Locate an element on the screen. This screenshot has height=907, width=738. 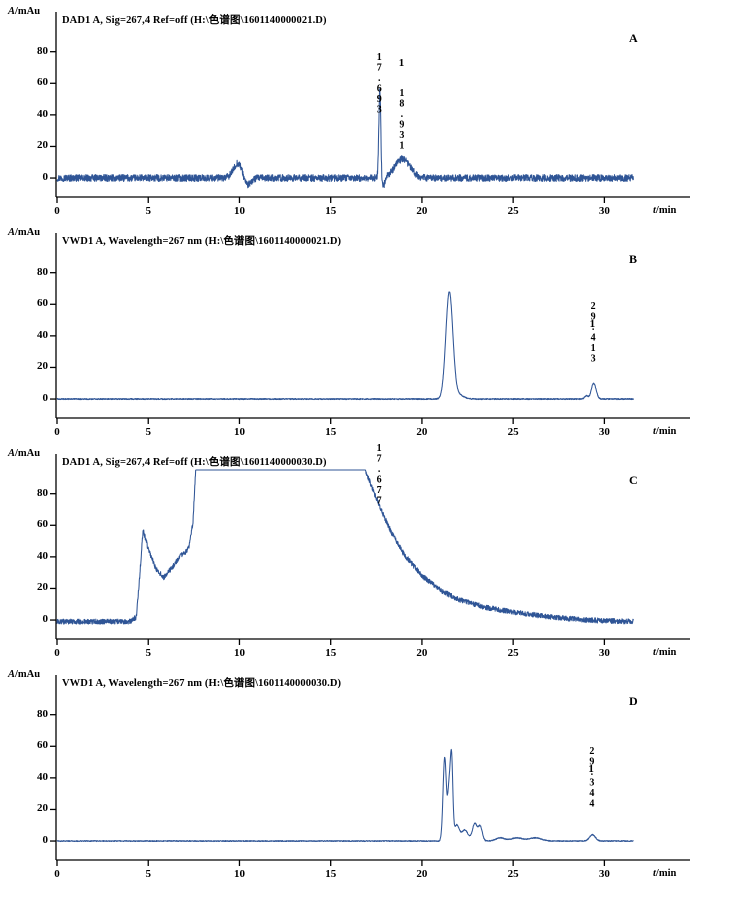
peak-retention-time-label: 17.677 is located at coordinates (379, 475).